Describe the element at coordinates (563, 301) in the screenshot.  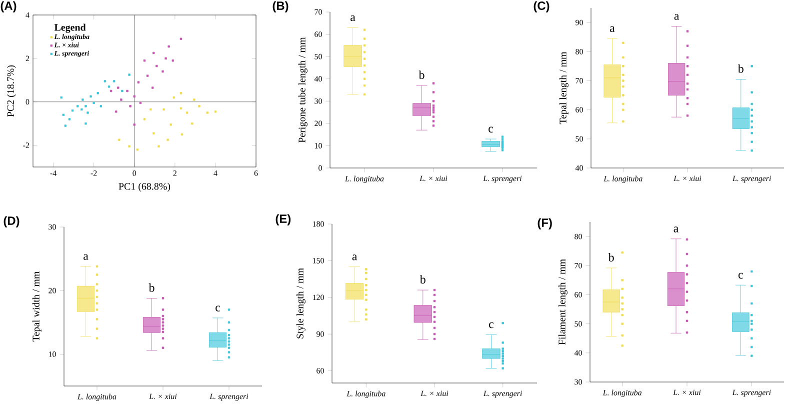
I see `y-axis-title: Filament length / mm` at that location.